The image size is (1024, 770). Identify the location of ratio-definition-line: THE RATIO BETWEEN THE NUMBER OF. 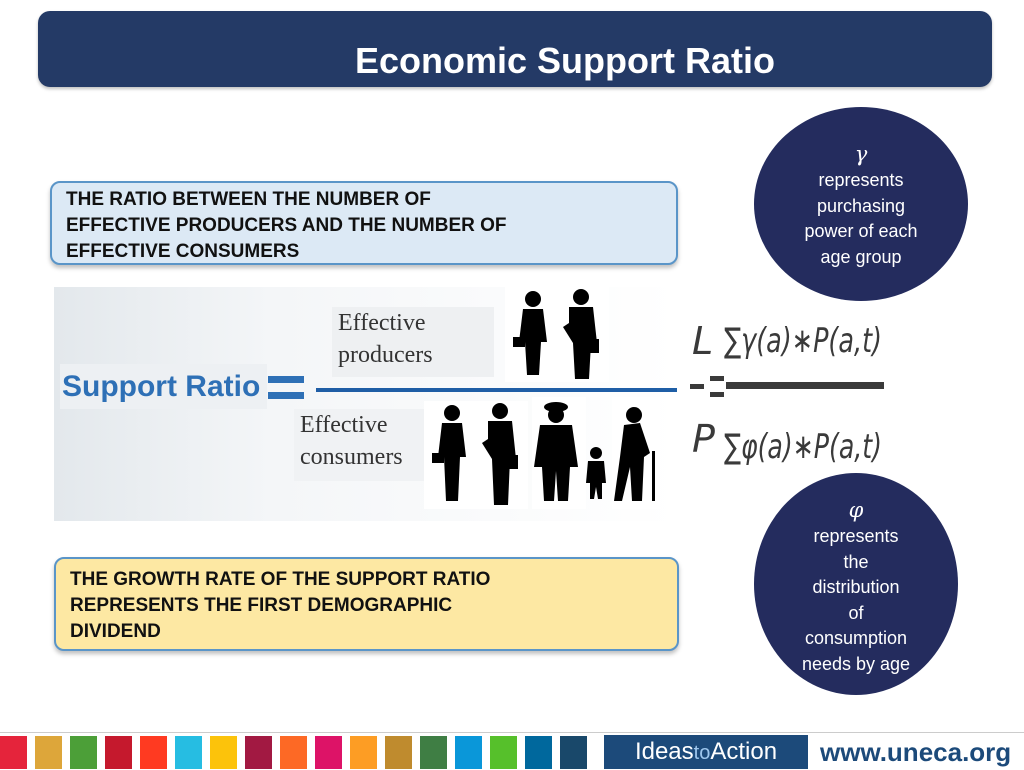
(248, 199).